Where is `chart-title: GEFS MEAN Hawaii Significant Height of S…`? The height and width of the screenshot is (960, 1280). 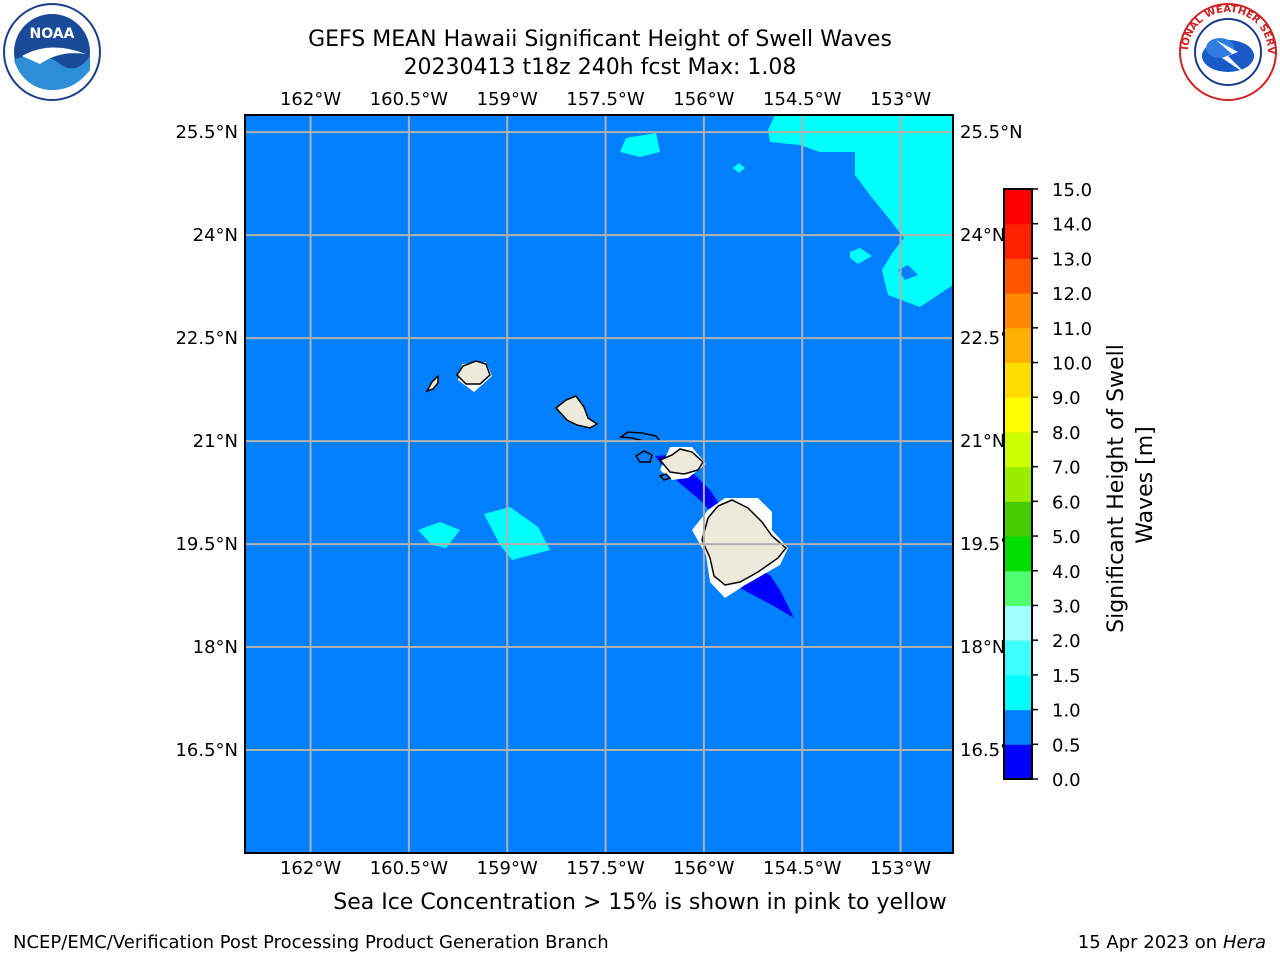
chart-title: GEFS MEAN Hawaii Significant Height of S… is located at coordinates (600, 39).